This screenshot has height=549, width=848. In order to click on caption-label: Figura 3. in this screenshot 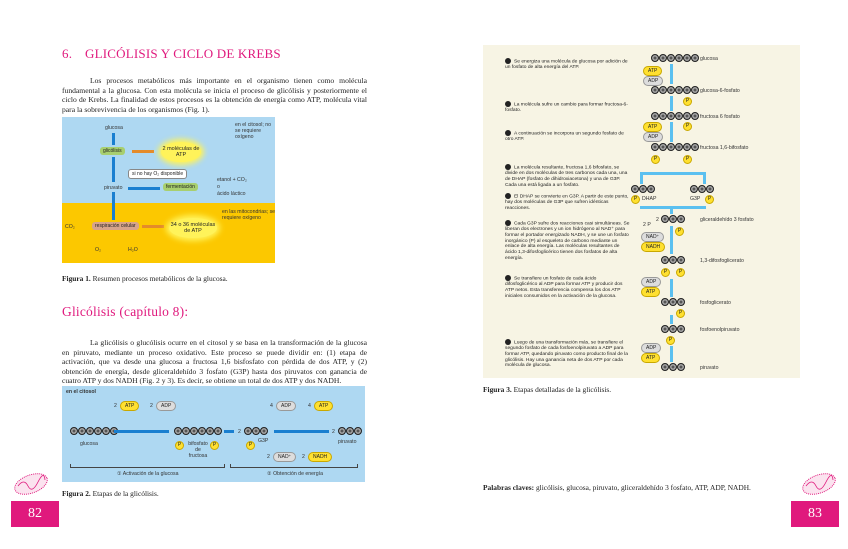, I will do `click(497, 389)`.